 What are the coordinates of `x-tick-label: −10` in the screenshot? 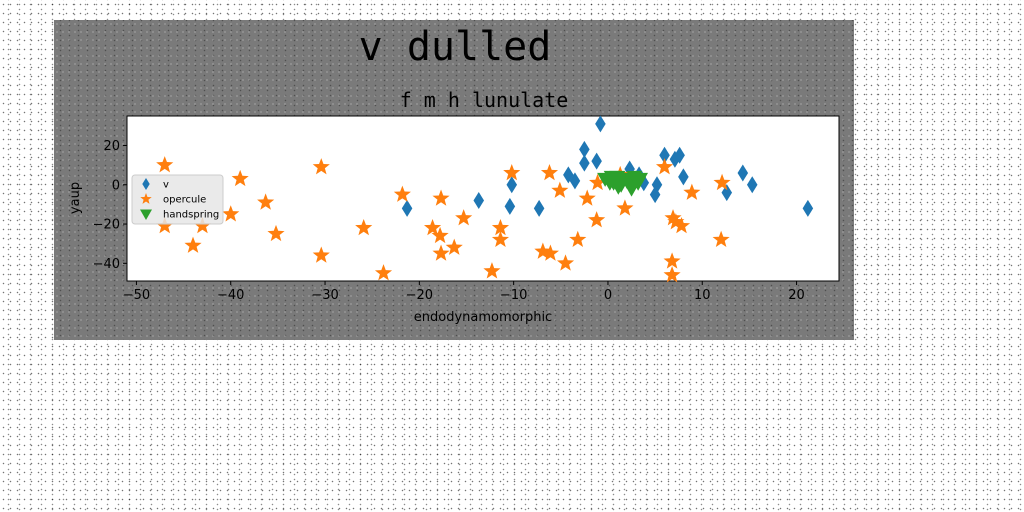 It's located at (513, 295).